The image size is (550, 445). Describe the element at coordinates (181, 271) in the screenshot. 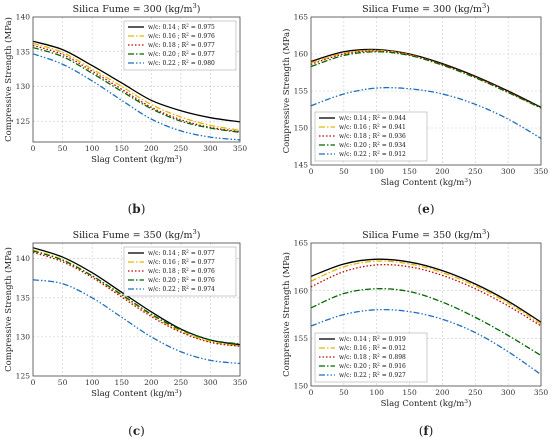

I see `legend-entry-2: w/c: 0.18 ; R2 = 0.976` at that location.